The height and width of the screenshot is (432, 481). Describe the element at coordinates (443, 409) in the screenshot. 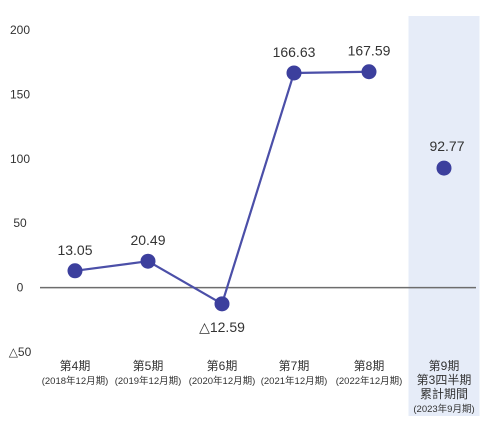

I see `x-tick-label: (2023年9月期)` at that location.